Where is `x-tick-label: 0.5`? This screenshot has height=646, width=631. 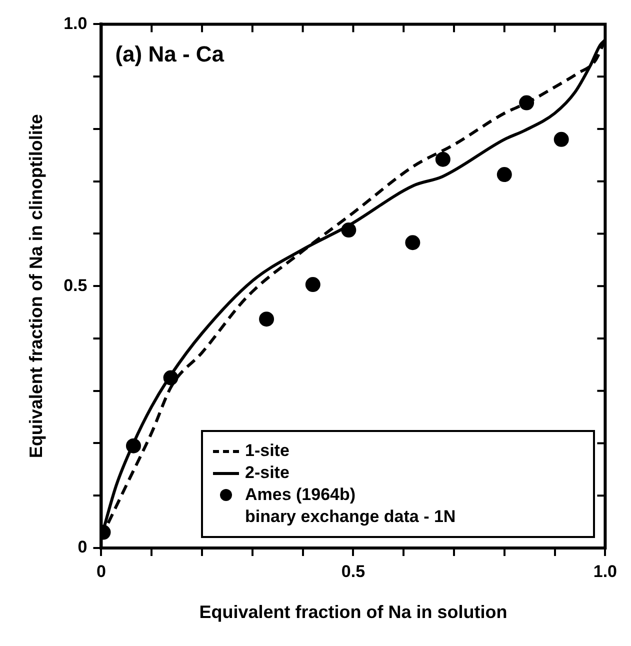
x-tick-label: 0.5 is located at coordinates (353, 571).